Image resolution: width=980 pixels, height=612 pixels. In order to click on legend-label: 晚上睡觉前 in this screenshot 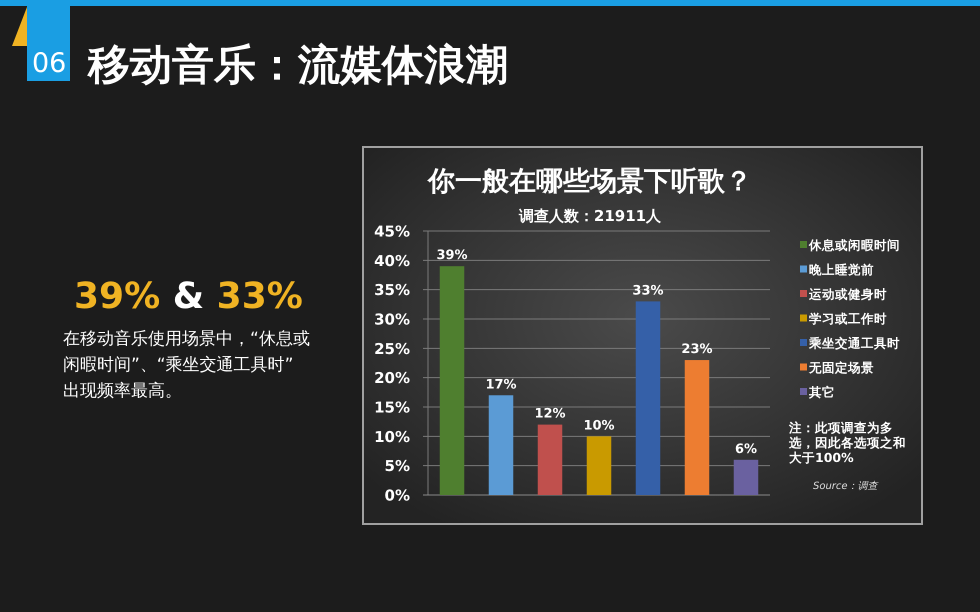, I will do `click(841, 269)`.